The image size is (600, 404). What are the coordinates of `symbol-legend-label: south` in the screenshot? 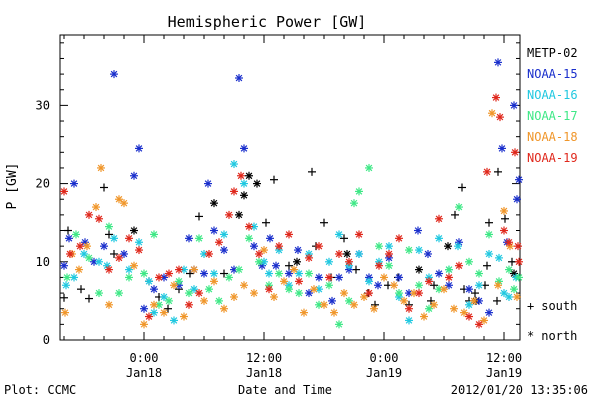 It's located at (559, 306).